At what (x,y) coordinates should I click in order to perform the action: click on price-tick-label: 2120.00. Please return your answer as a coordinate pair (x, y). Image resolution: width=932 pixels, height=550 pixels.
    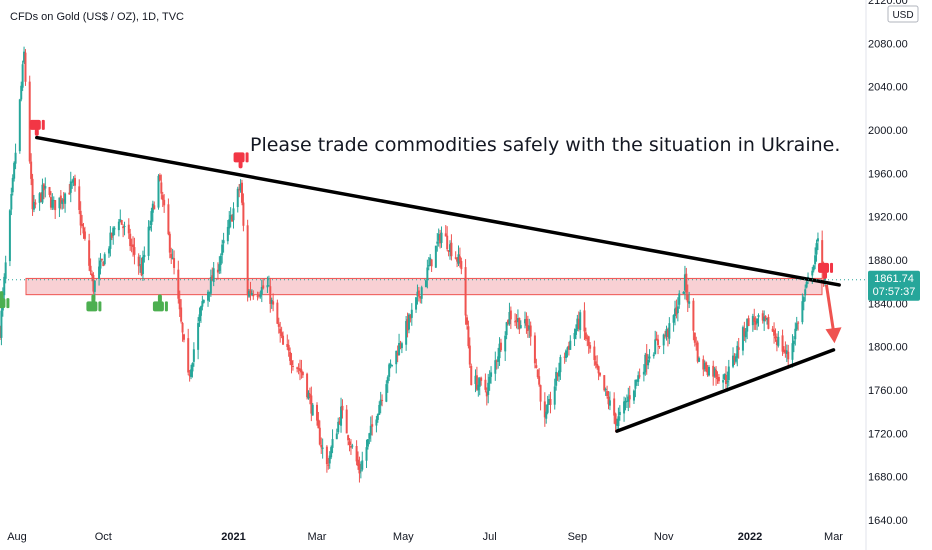
    Looking at the image, I should click on (888, 3).